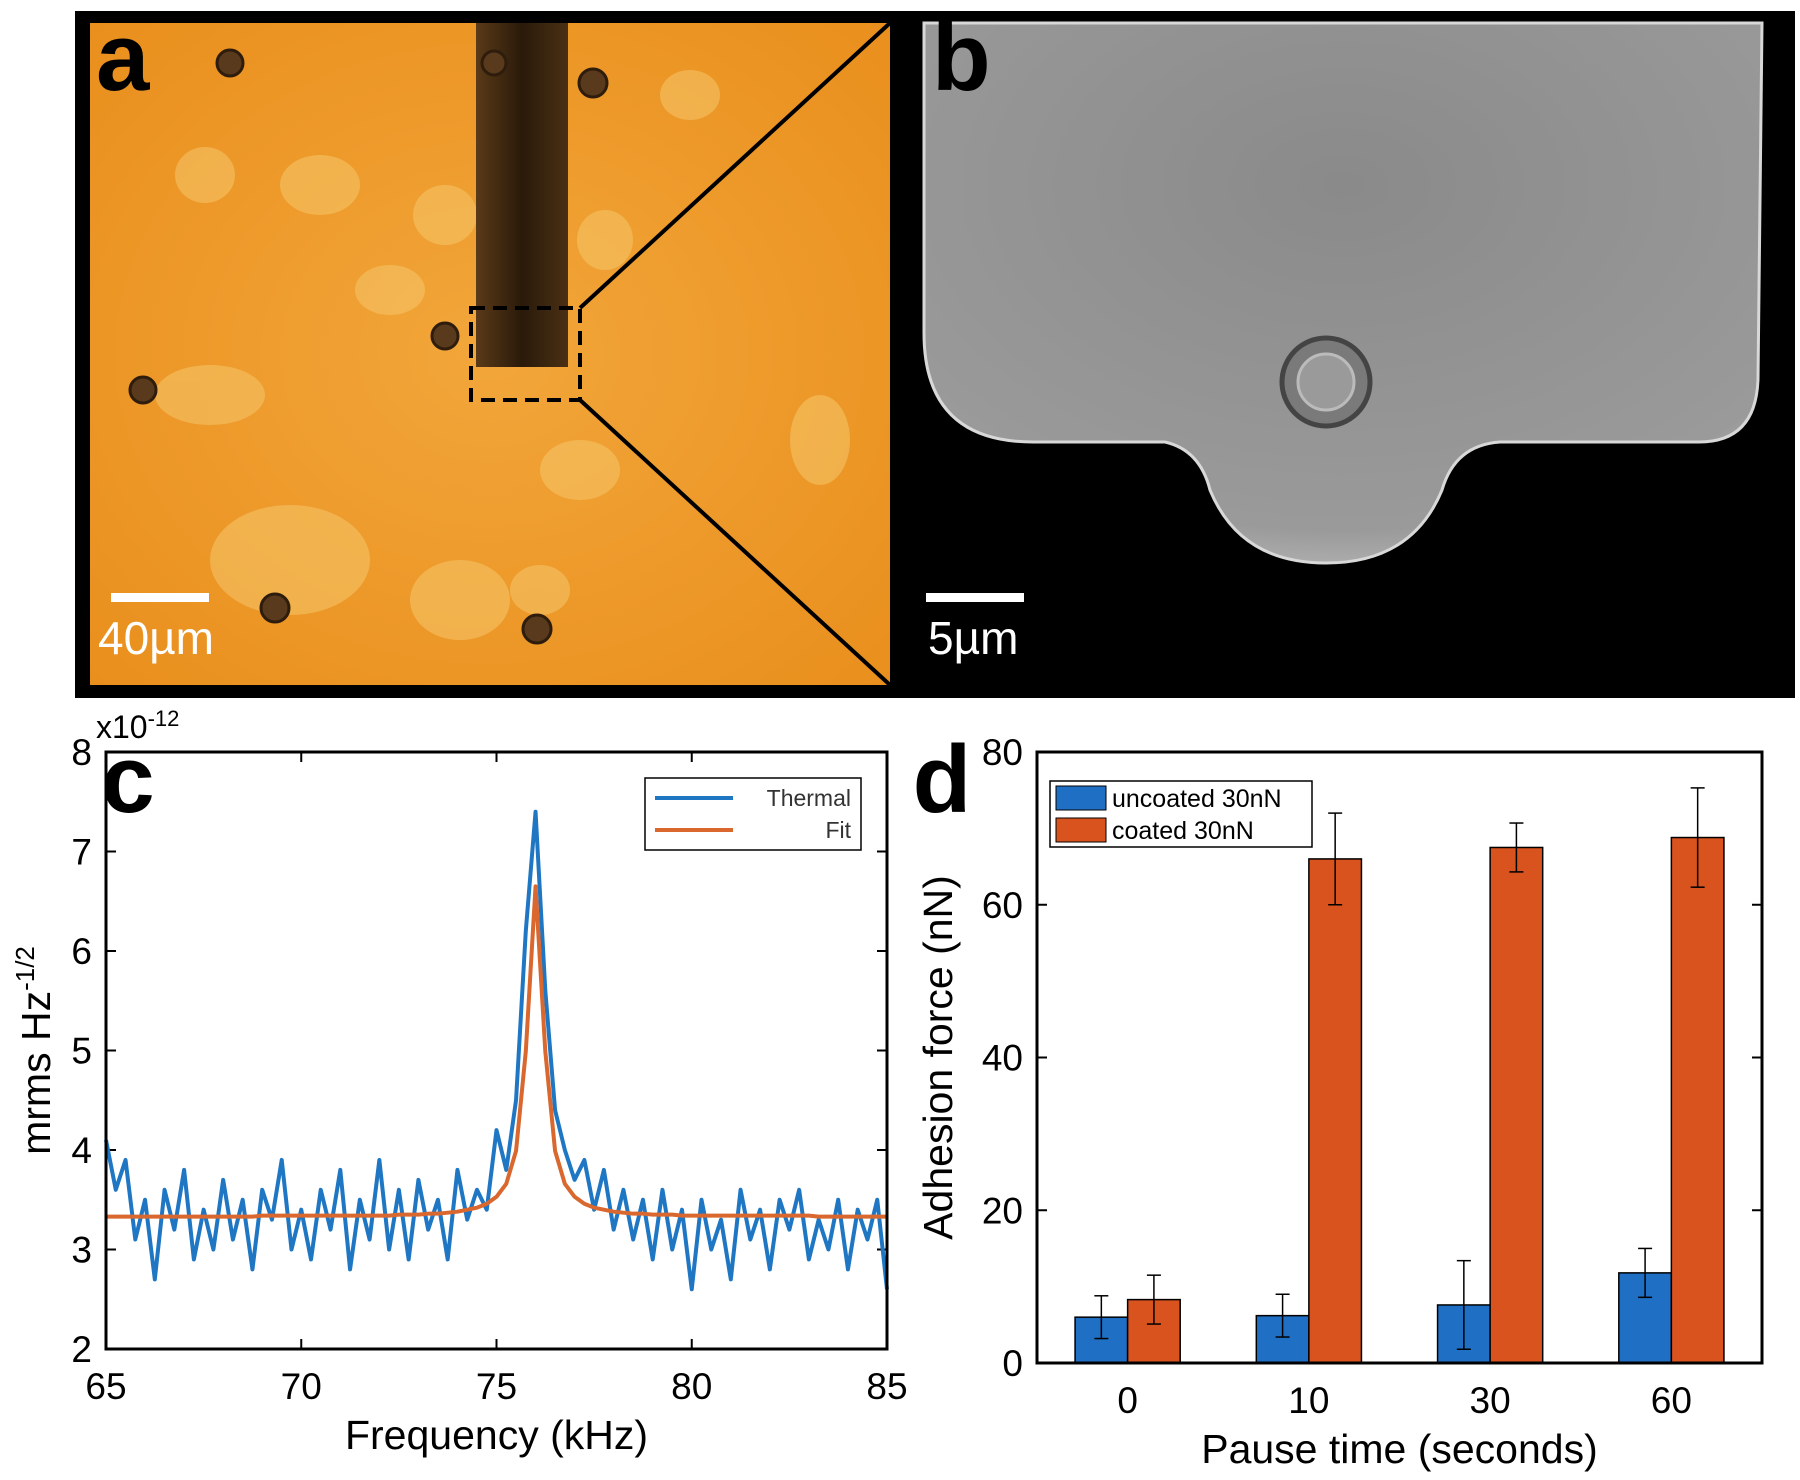  I want to click on bead-core, so click(1326, 382).